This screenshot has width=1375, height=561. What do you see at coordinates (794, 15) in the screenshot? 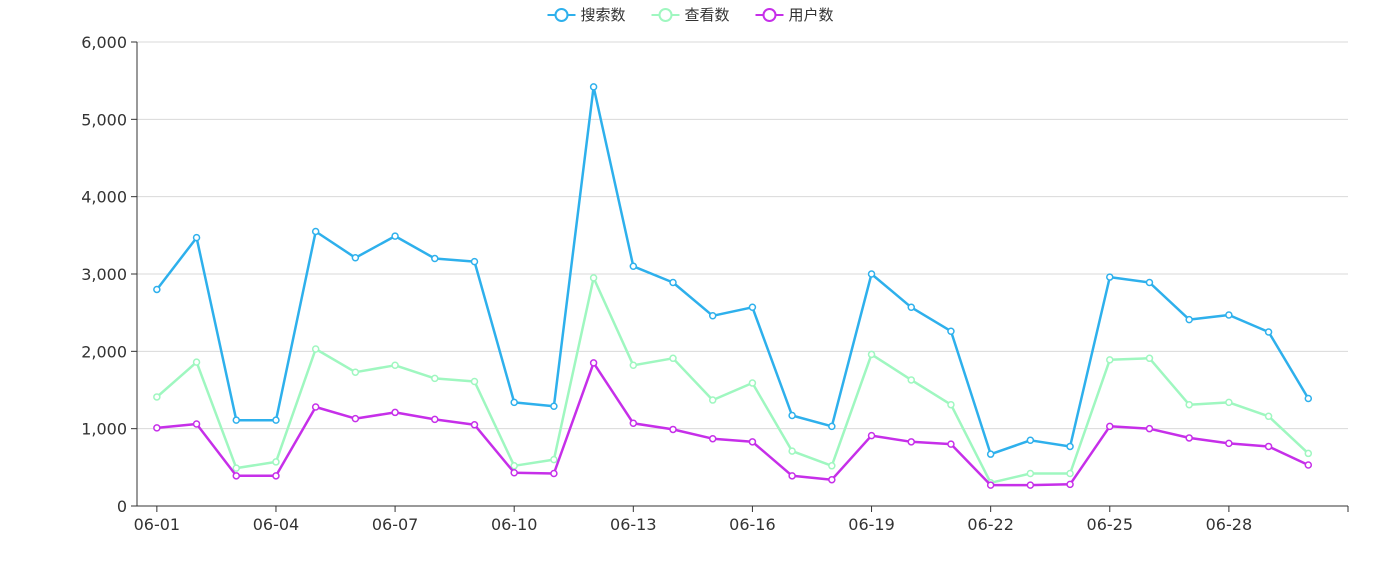
I see `legend-item-3: 用户数` at bounding box center [794, 15].